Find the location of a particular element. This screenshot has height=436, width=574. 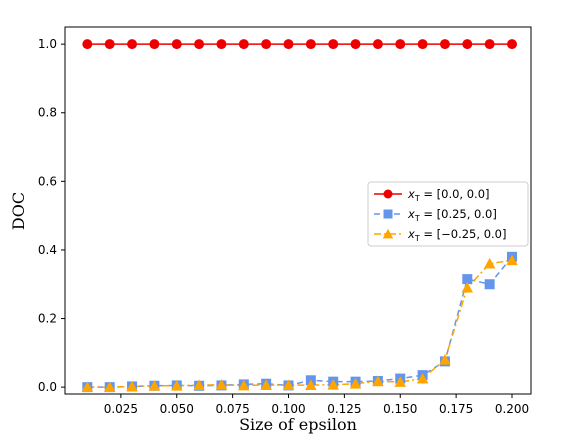

y-tick-label: 0.8 is located at coordinates (47, 113).